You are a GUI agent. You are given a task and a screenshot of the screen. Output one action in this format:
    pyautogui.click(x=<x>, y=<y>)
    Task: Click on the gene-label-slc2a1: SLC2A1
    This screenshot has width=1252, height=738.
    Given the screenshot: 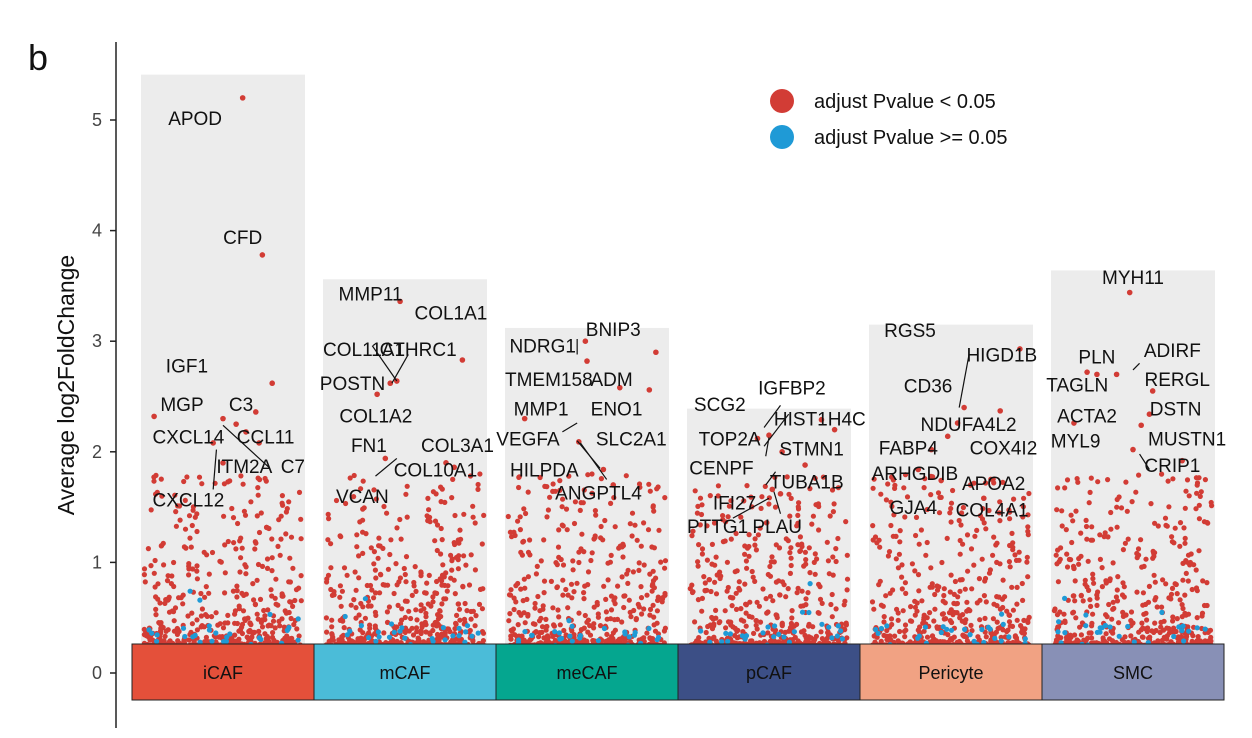 What is the action you would take?
    pyautogui.click(x=631, y=440)
    